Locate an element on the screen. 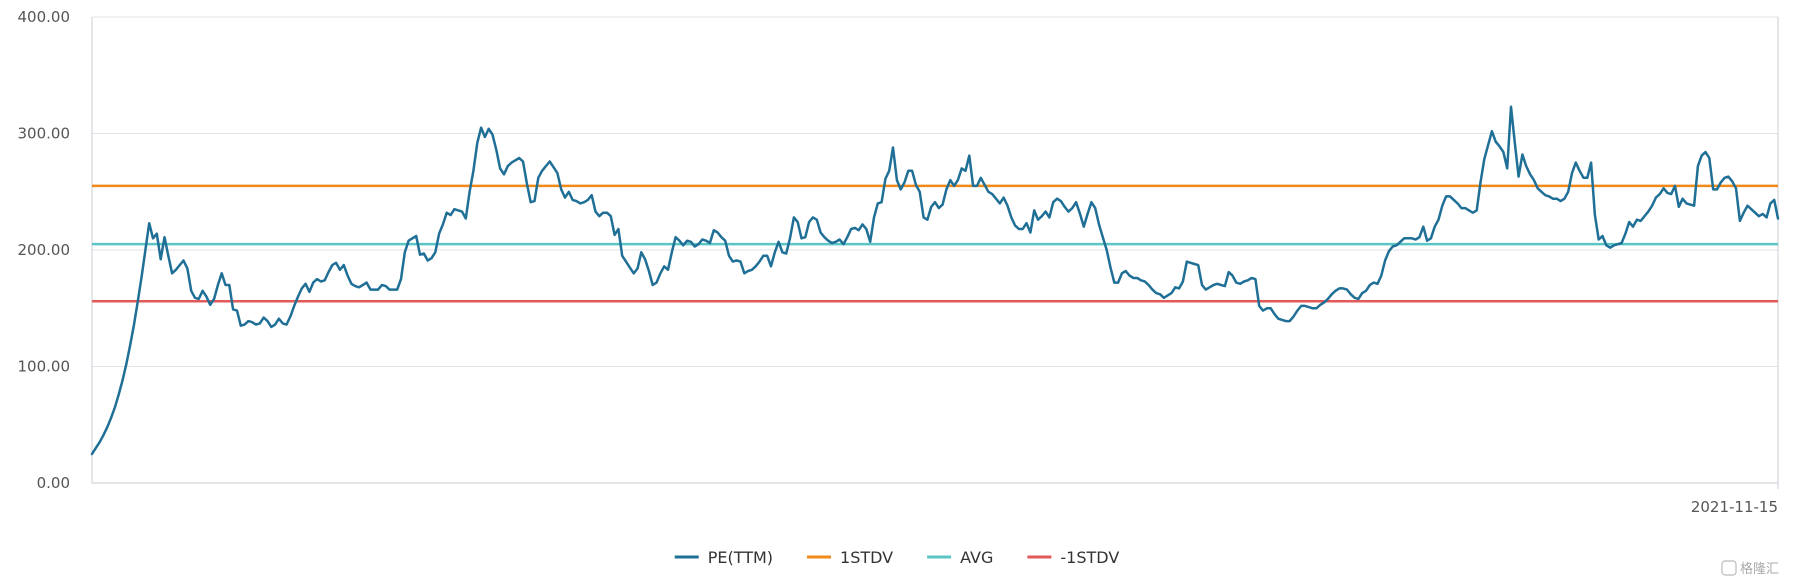 The width and height of the screenshot is (1794, 588). legend-item: PE(TTM) is located at coordinates (723, 557).